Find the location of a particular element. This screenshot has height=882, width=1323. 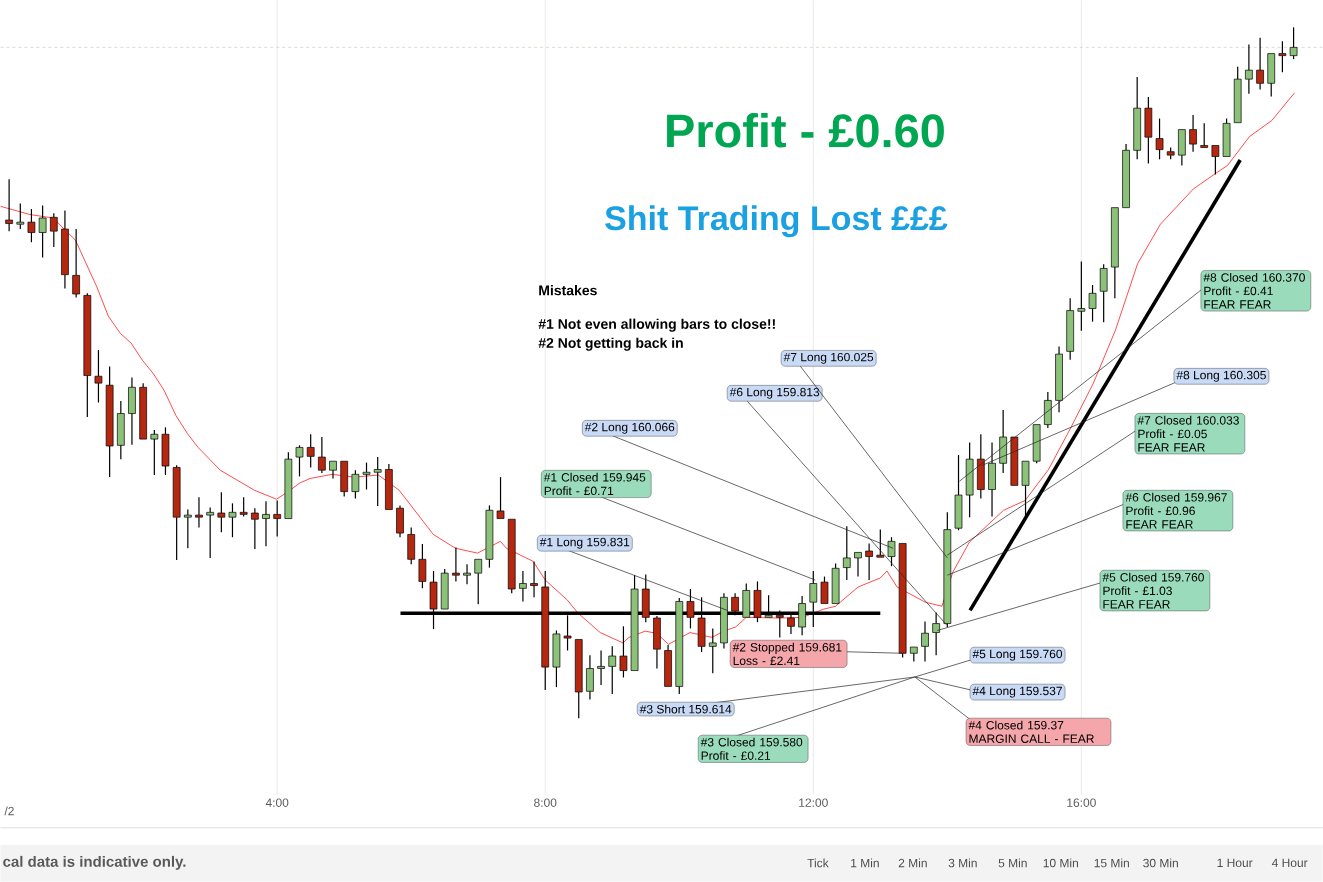

annotation: #4 Long 159.537 is located at coordinates (1017, 692).